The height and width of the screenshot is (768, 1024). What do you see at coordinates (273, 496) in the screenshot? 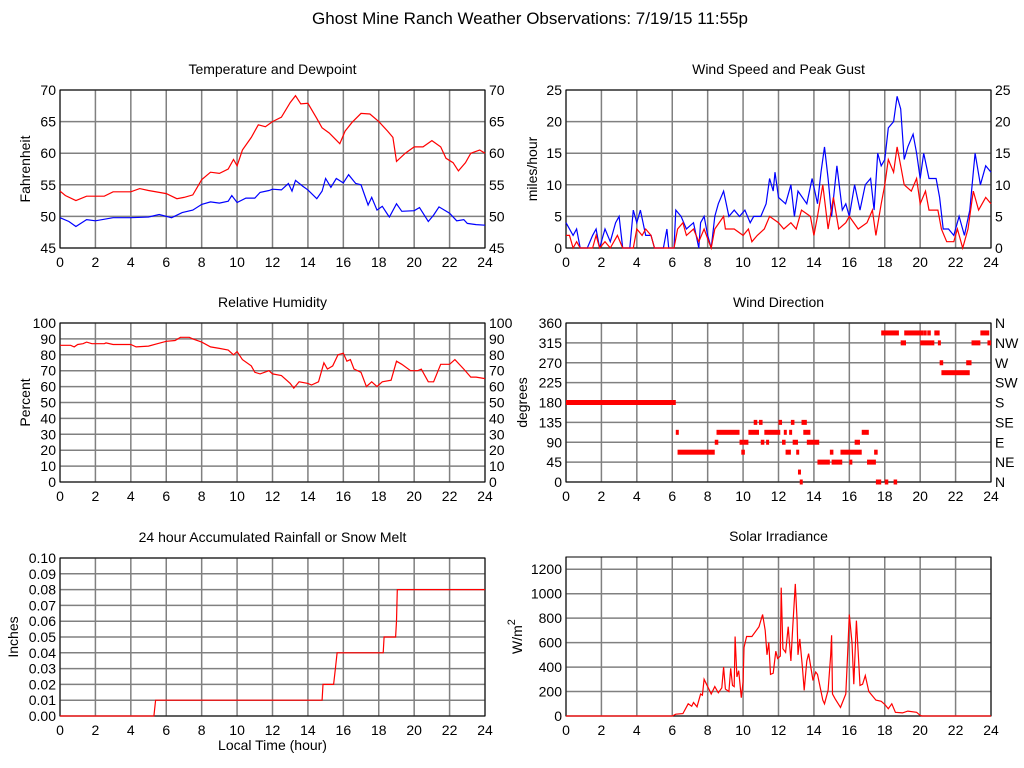
I see `x-tick-label: 12` at bounding box center [273, 496].